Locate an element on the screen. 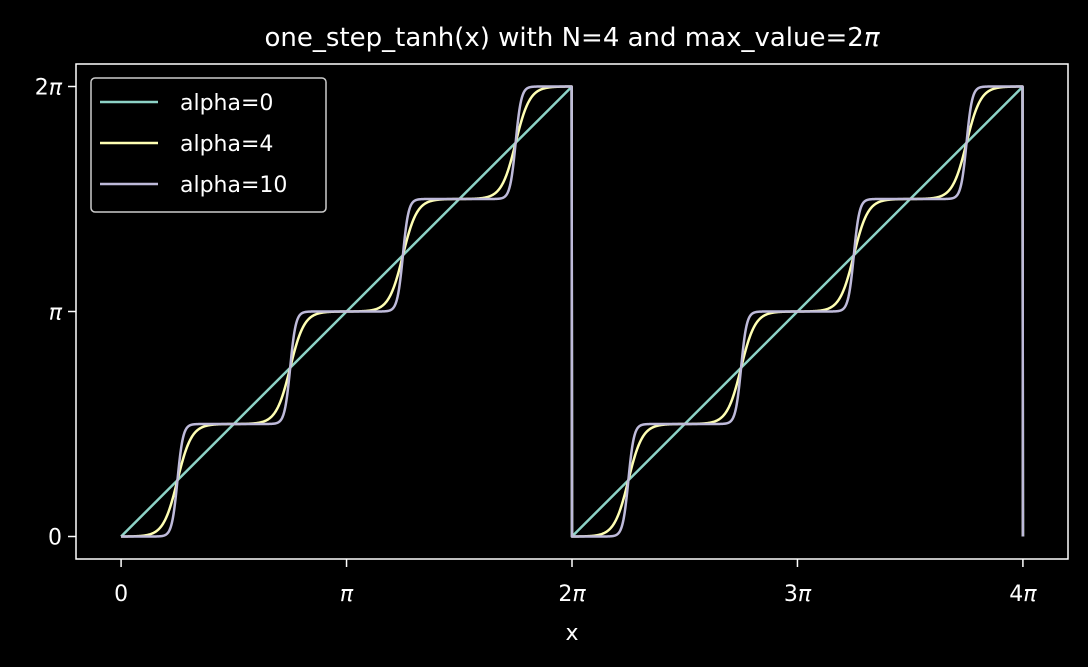  y-tick-label: 0 is located at coordinates (55, 538).